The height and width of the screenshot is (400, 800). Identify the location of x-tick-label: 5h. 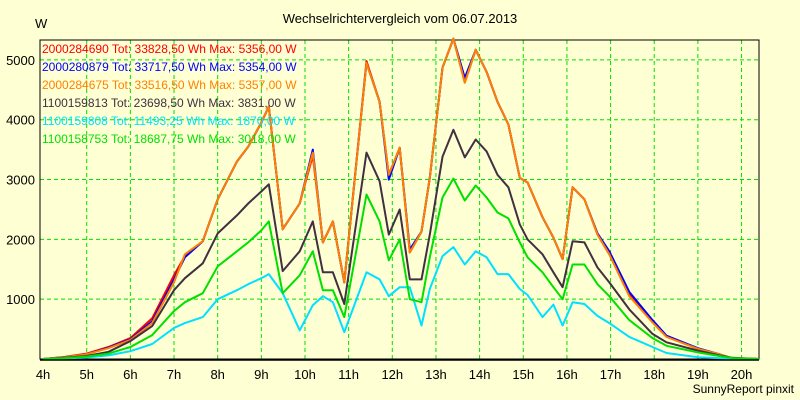
(86, 374).